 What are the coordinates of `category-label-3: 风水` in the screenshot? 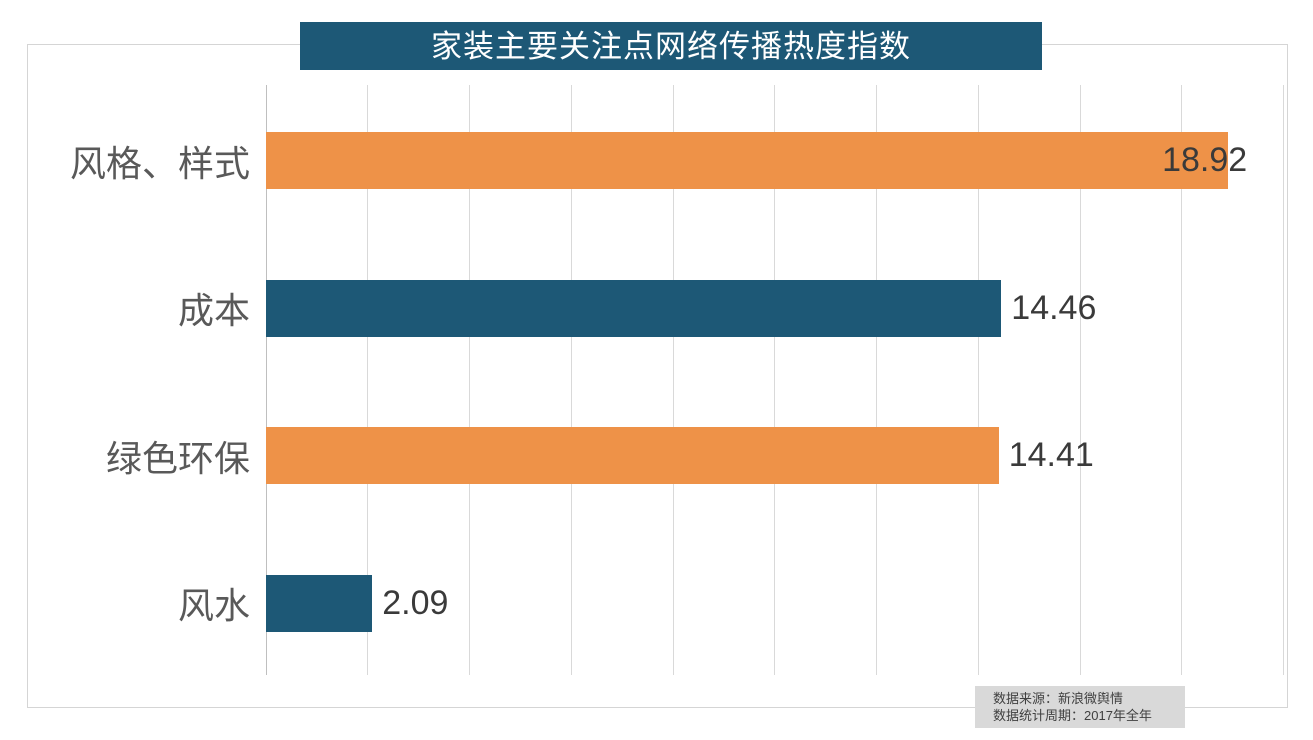 It's located at (213, 605).